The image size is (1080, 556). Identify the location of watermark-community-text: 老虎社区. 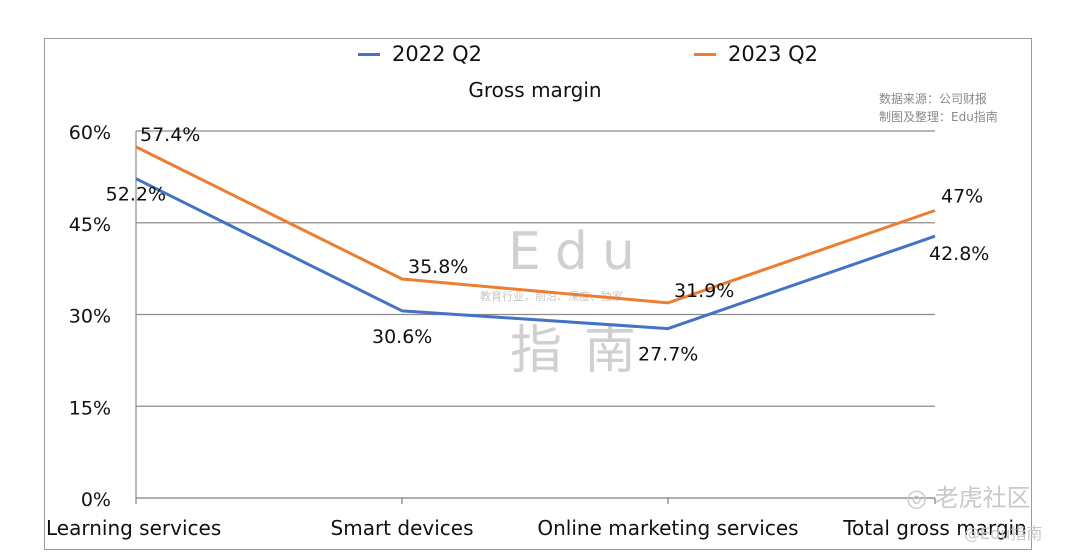
(982, 498).